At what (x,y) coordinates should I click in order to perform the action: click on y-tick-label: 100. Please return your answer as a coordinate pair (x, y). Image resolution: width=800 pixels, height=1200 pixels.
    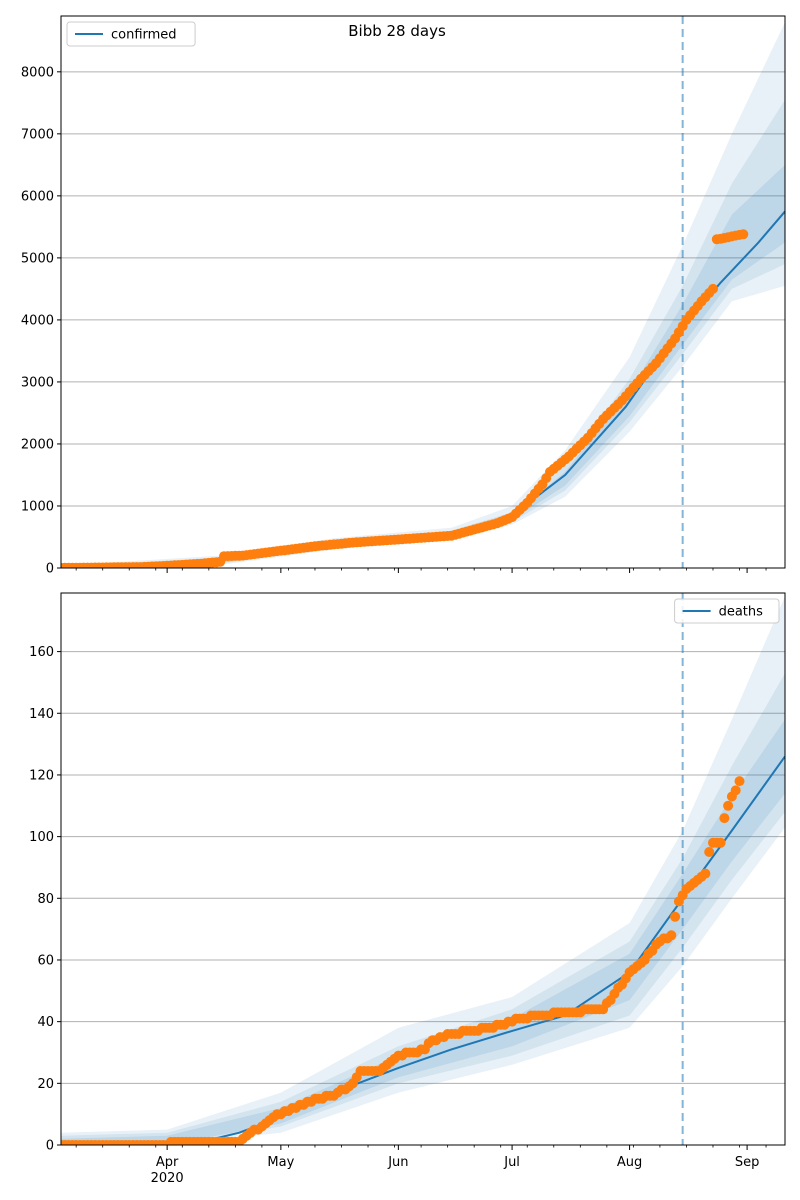
    Looking at the image, I should click on (41, 837).